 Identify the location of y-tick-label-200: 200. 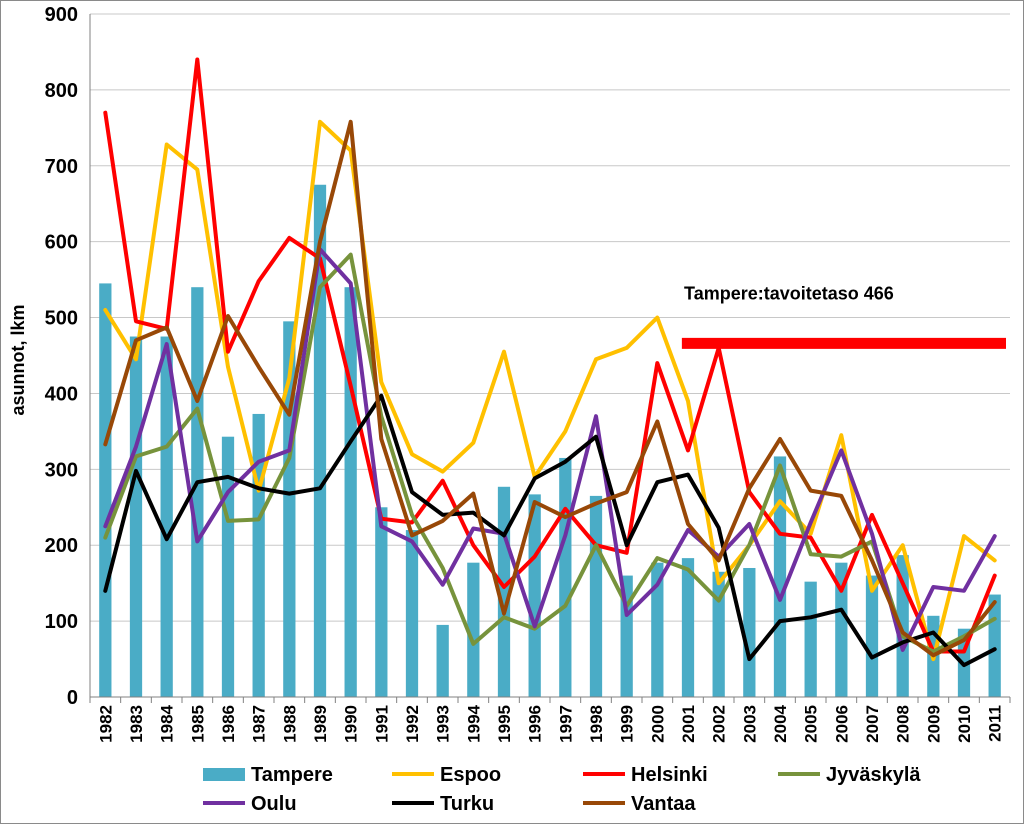
(61, 546).